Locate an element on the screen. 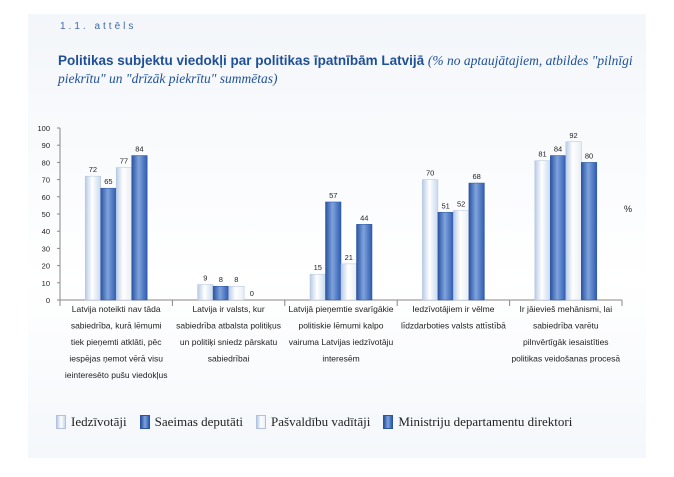  y-tick-label: 50 is located at coordinates (46, 214).